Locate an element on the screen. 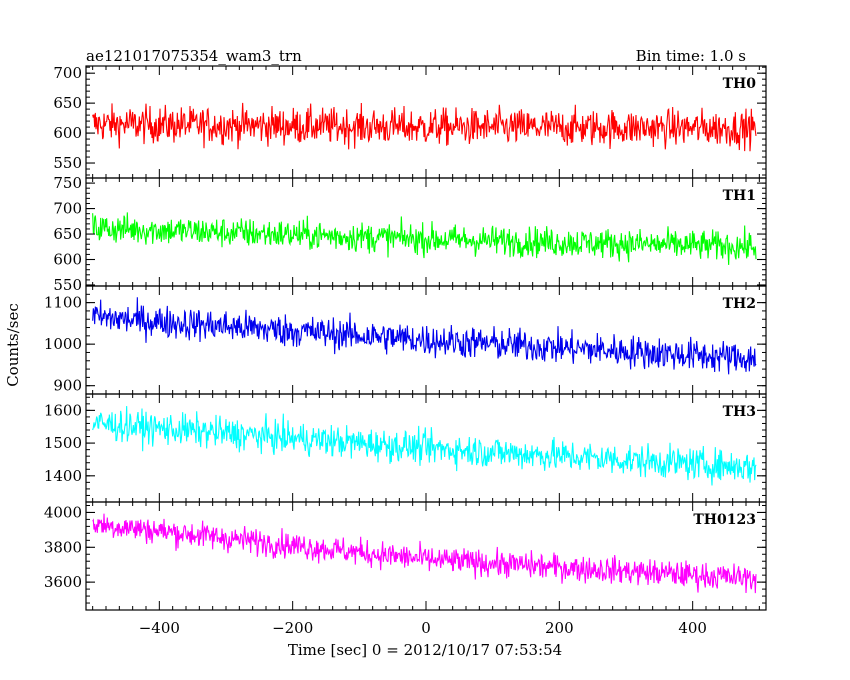 Image resolution: width=850 pixels, height=680 pixels. panel-frame is located at coordinates (426, 232).